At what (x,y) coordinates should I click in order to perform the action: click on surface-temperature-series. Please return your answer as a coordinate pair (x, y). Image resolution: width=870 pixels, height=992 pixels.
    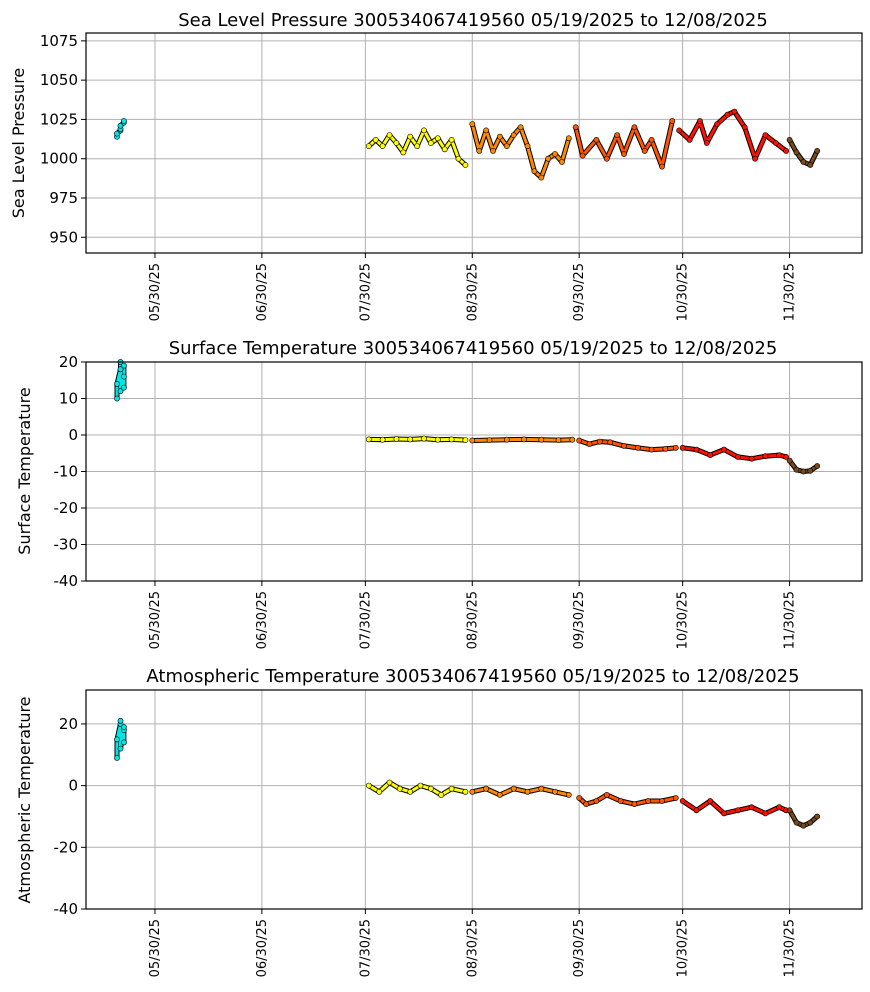
    Looking at the image, I should click on (467, 417).